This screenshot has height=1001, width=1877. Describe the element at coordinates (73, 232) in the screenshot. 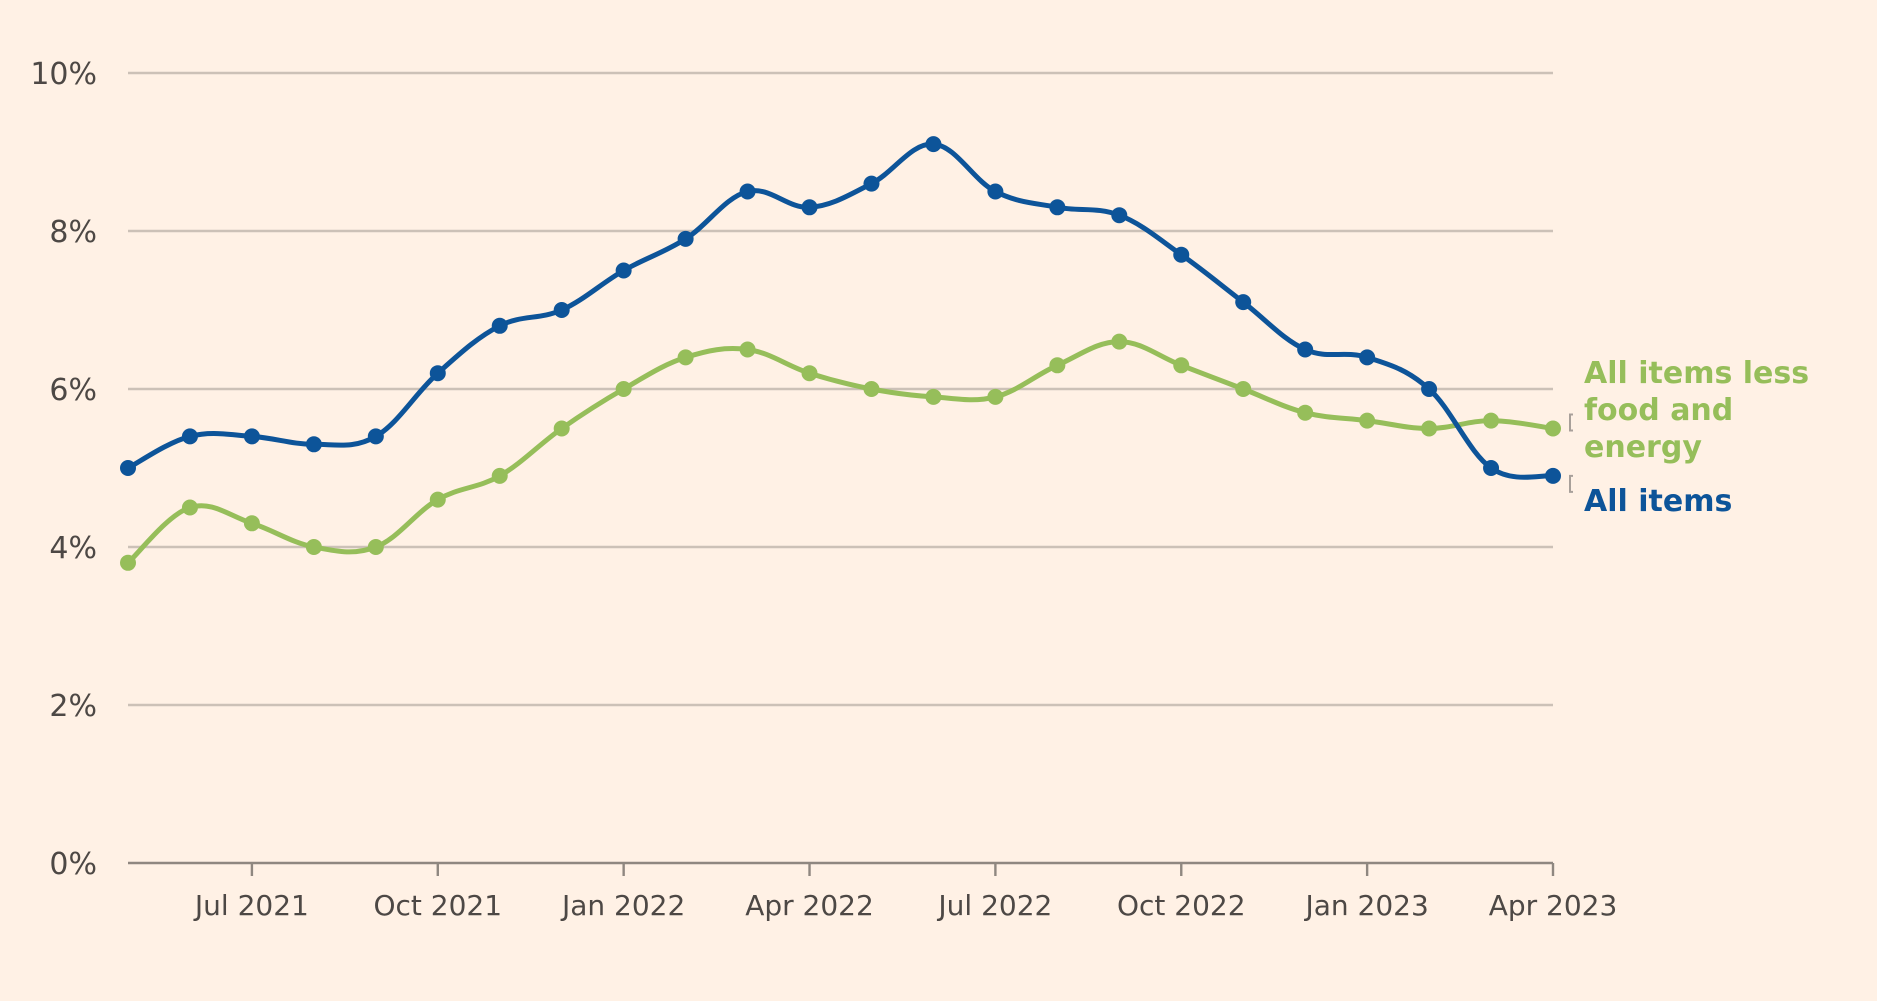

I see `y-tick-label: 8%` at that location.